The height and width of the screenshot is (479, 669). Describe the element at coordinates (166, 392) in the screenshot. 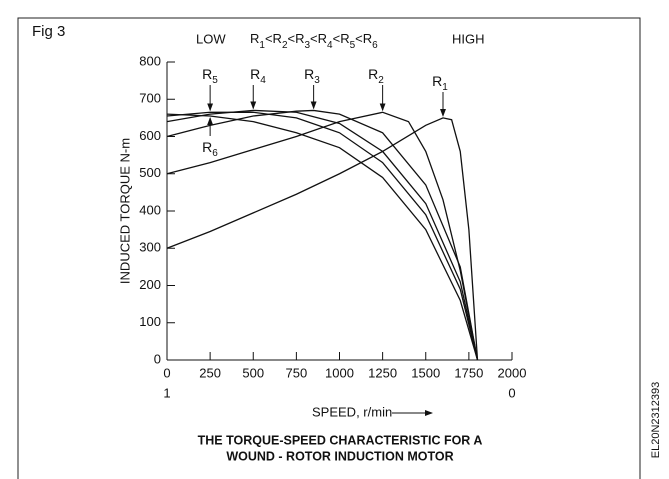

I see `slip-tick-label: 1` at that location.